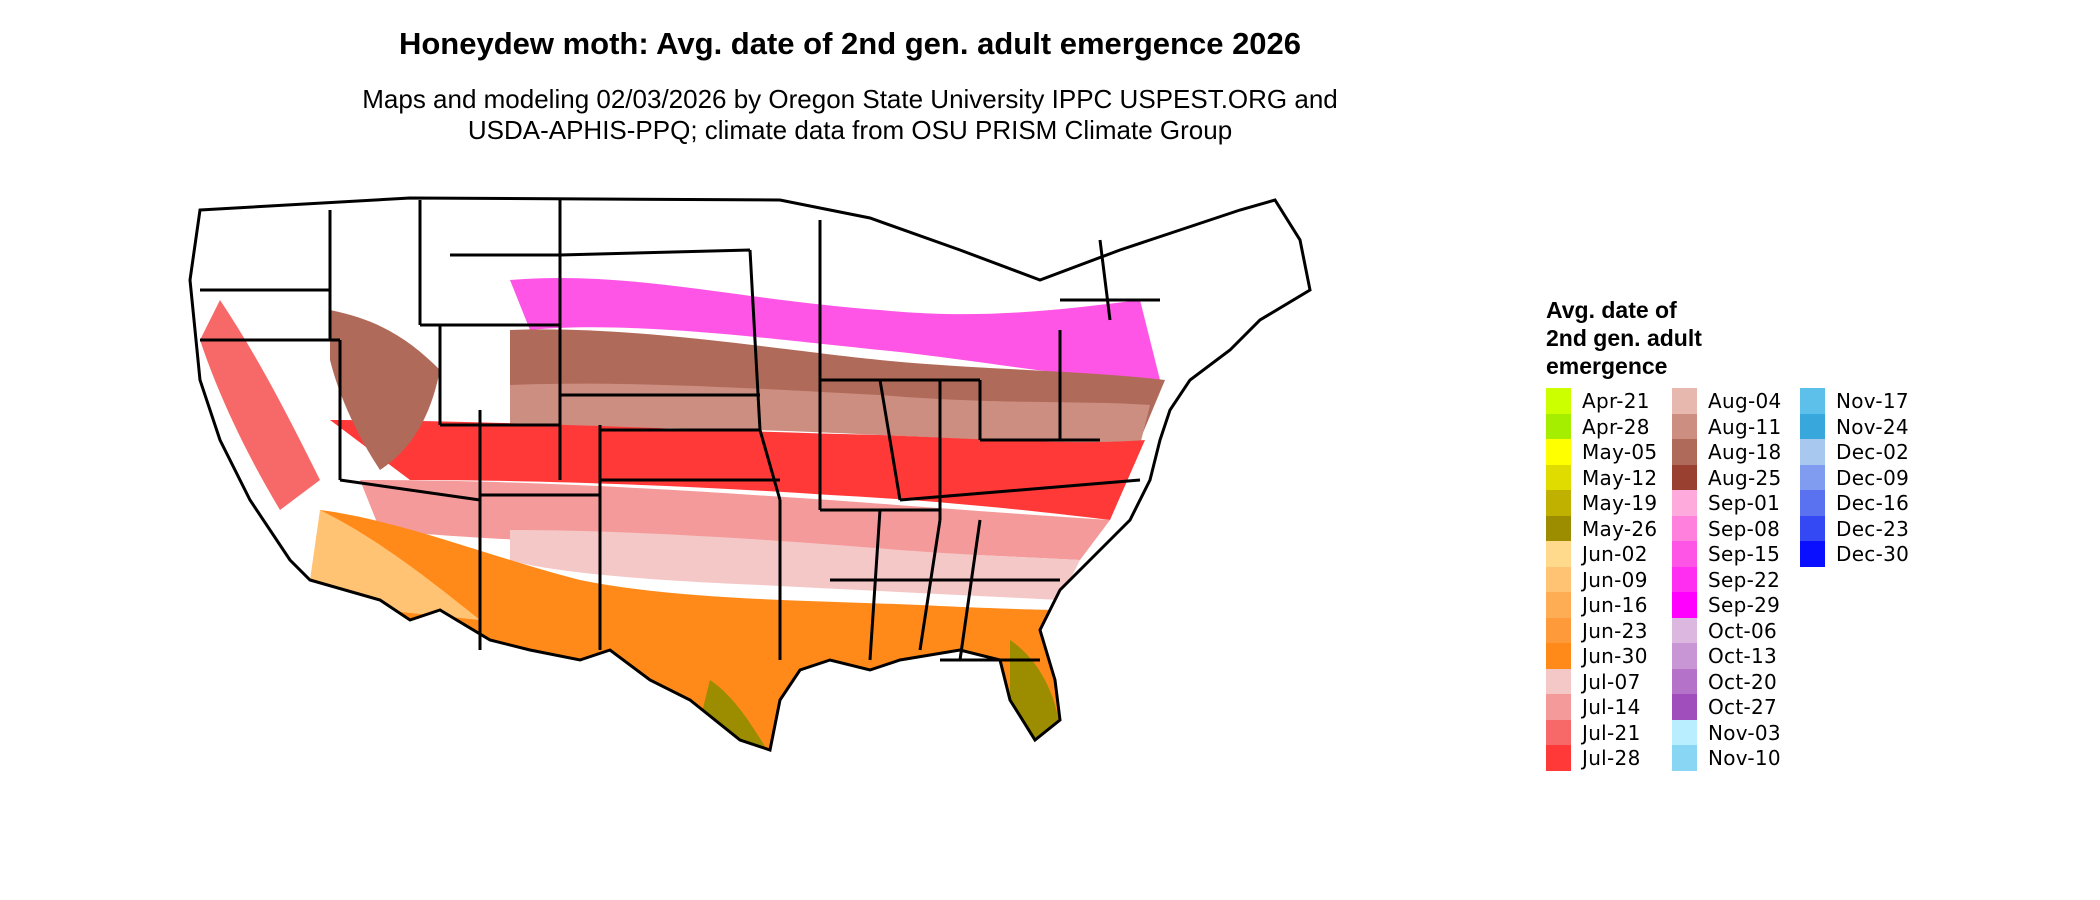  I want to click on legend-label: Jun-30, so click(1615, 656).